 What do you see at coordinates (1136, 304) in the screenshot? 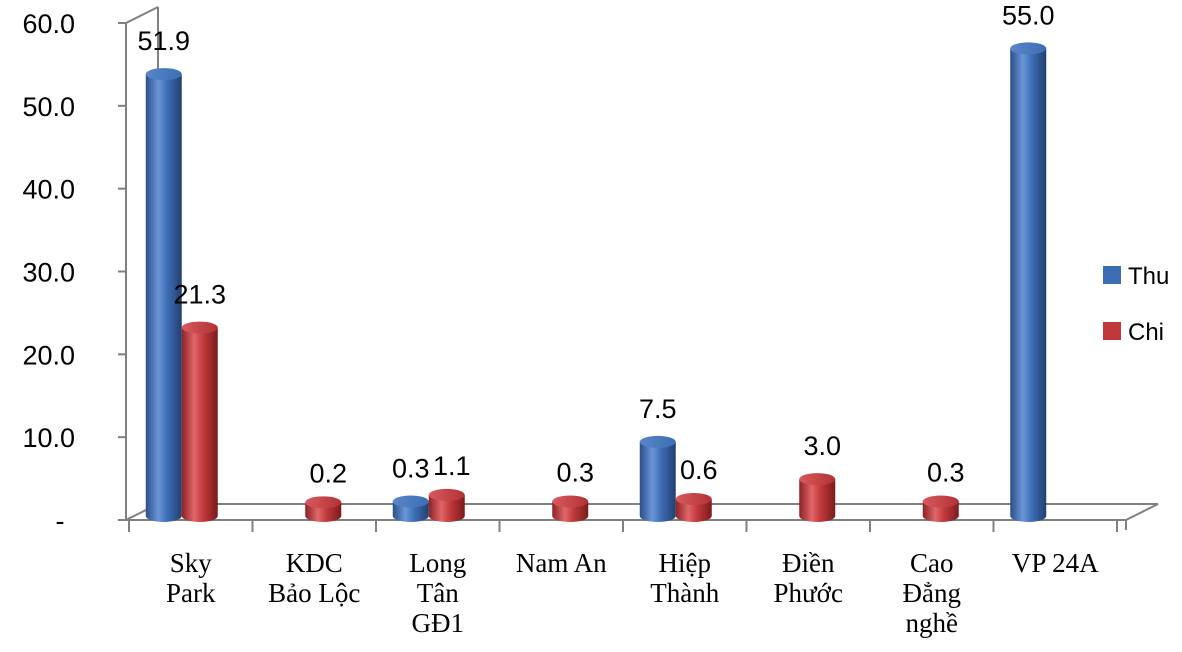
I see `legend: Thu Chi` at bounding box center [1136, 304].